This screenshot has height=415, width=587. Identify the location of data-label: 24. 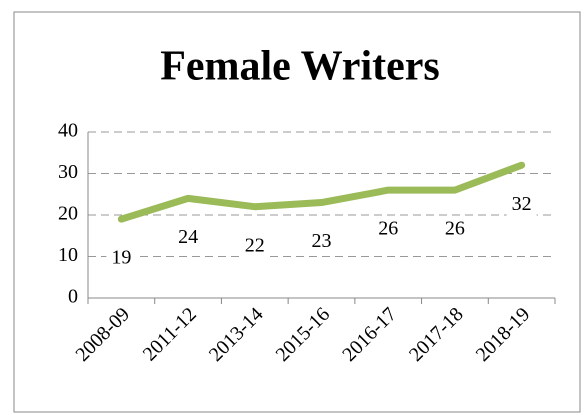
(188, 237).